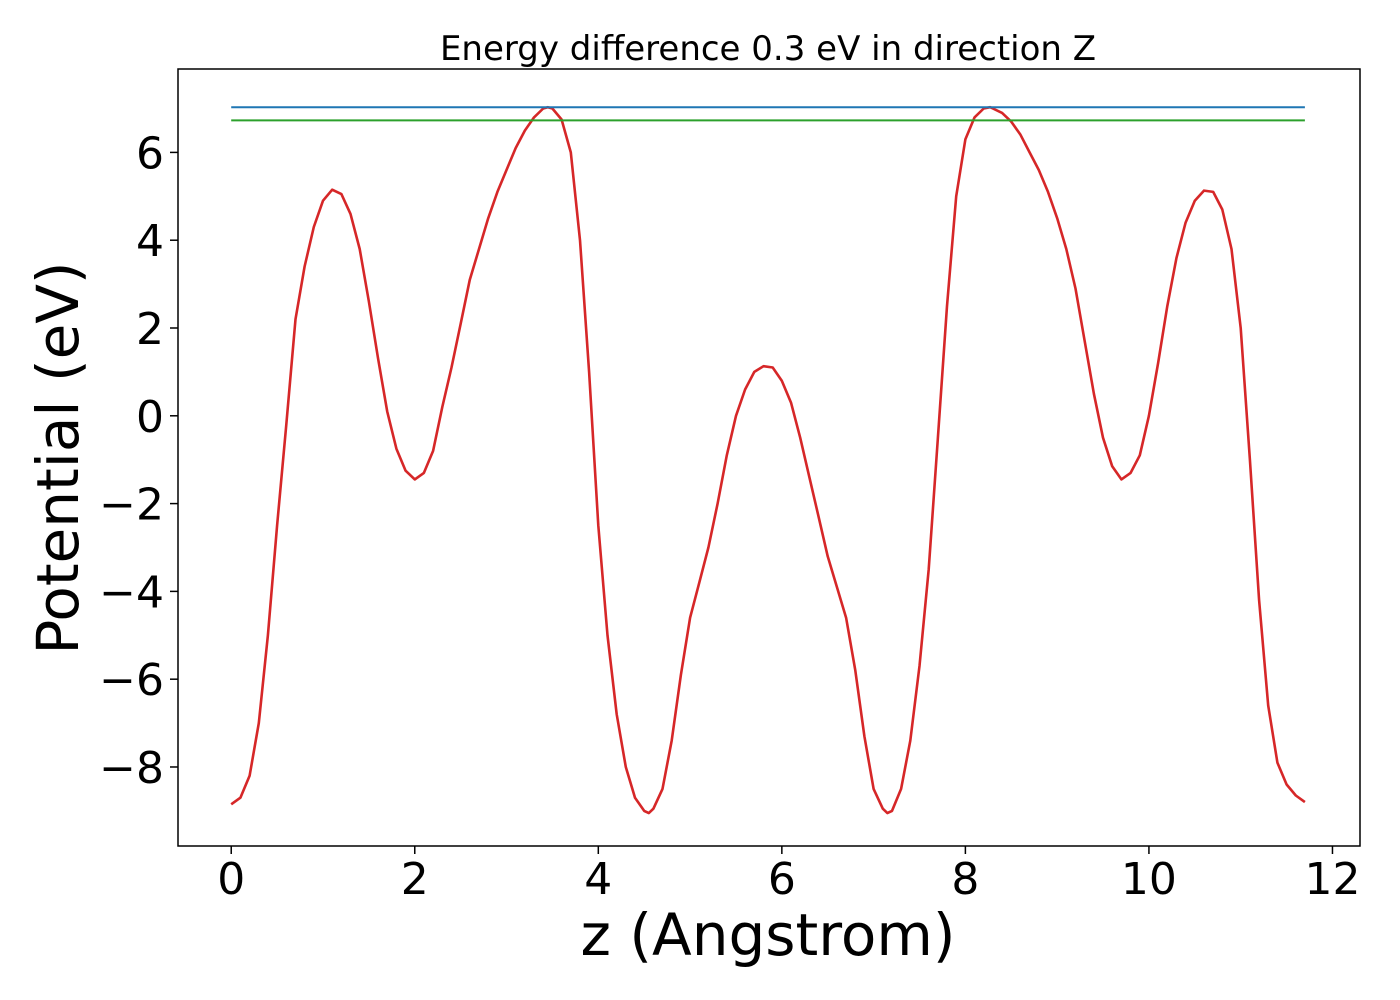 Image resolution: width=1400 pixels, height=1000 pixels. What do you see at coordinates (131, 768) in the screenshot?
I see `y-tick-label: −8` at bounding box center [131, 768].